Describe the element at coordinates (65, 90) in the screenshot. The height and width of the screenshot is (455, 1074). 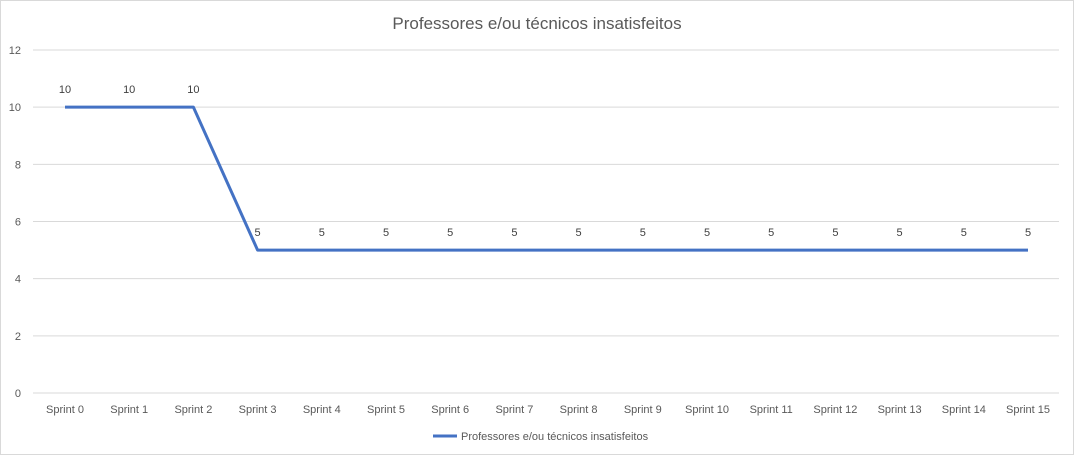
I see `data-label-0: 10` at that location.